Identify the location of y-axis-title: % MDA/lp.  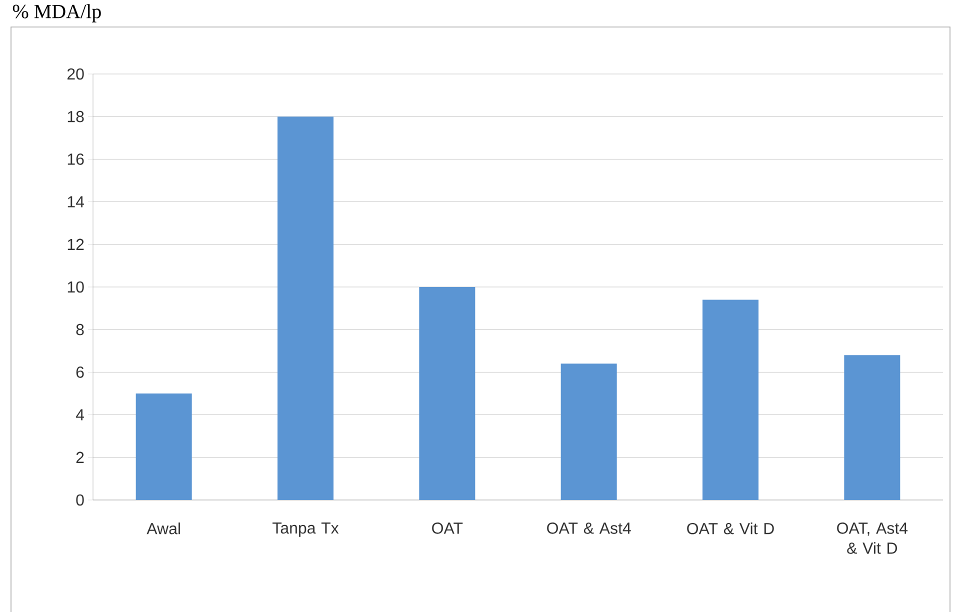
(56, 13).